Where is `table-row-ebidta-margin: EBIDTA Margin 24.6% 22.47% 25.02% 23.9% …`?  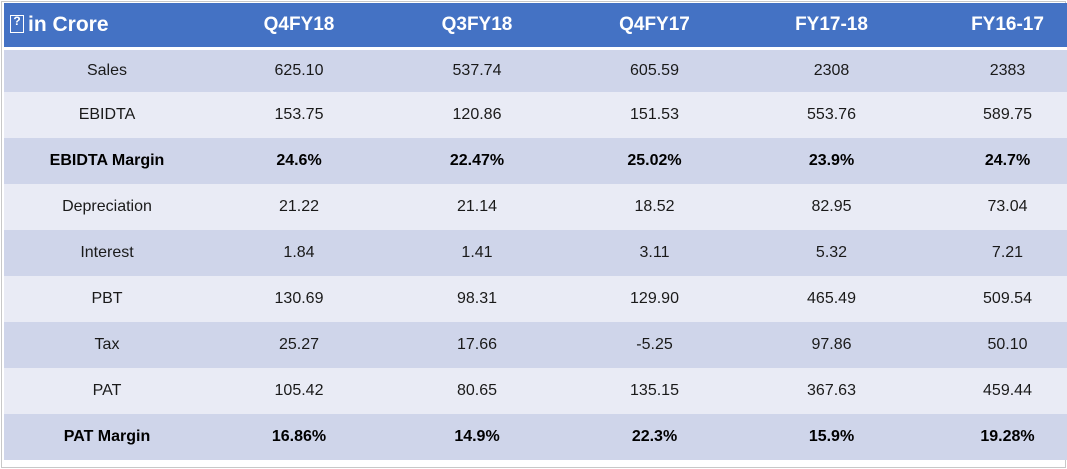 table-row-ebidta-margin: EBIDTA Margin 24.6% 22.47% 25.02% 23.9% … is located at coordinates (535, 161).